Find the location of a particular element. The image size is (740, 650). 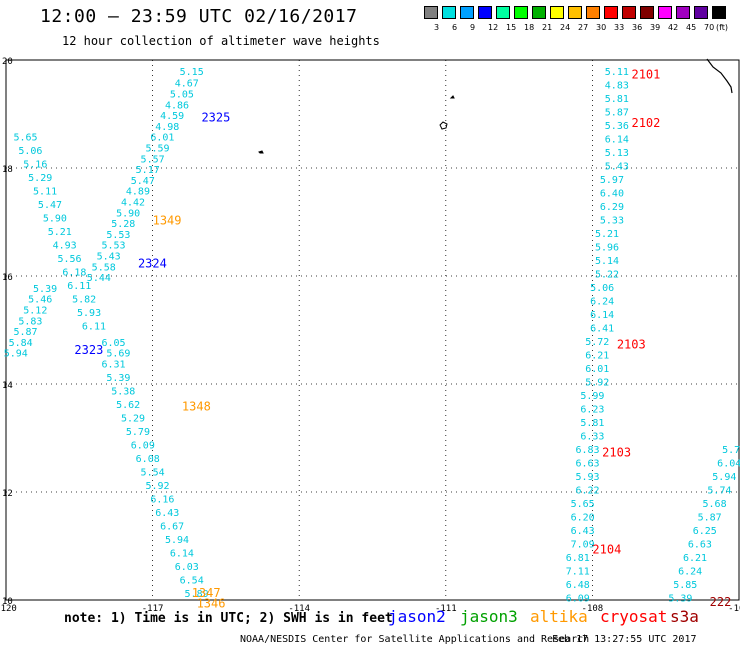

swh-value: 6.05 is located at coordinates (113, 343).